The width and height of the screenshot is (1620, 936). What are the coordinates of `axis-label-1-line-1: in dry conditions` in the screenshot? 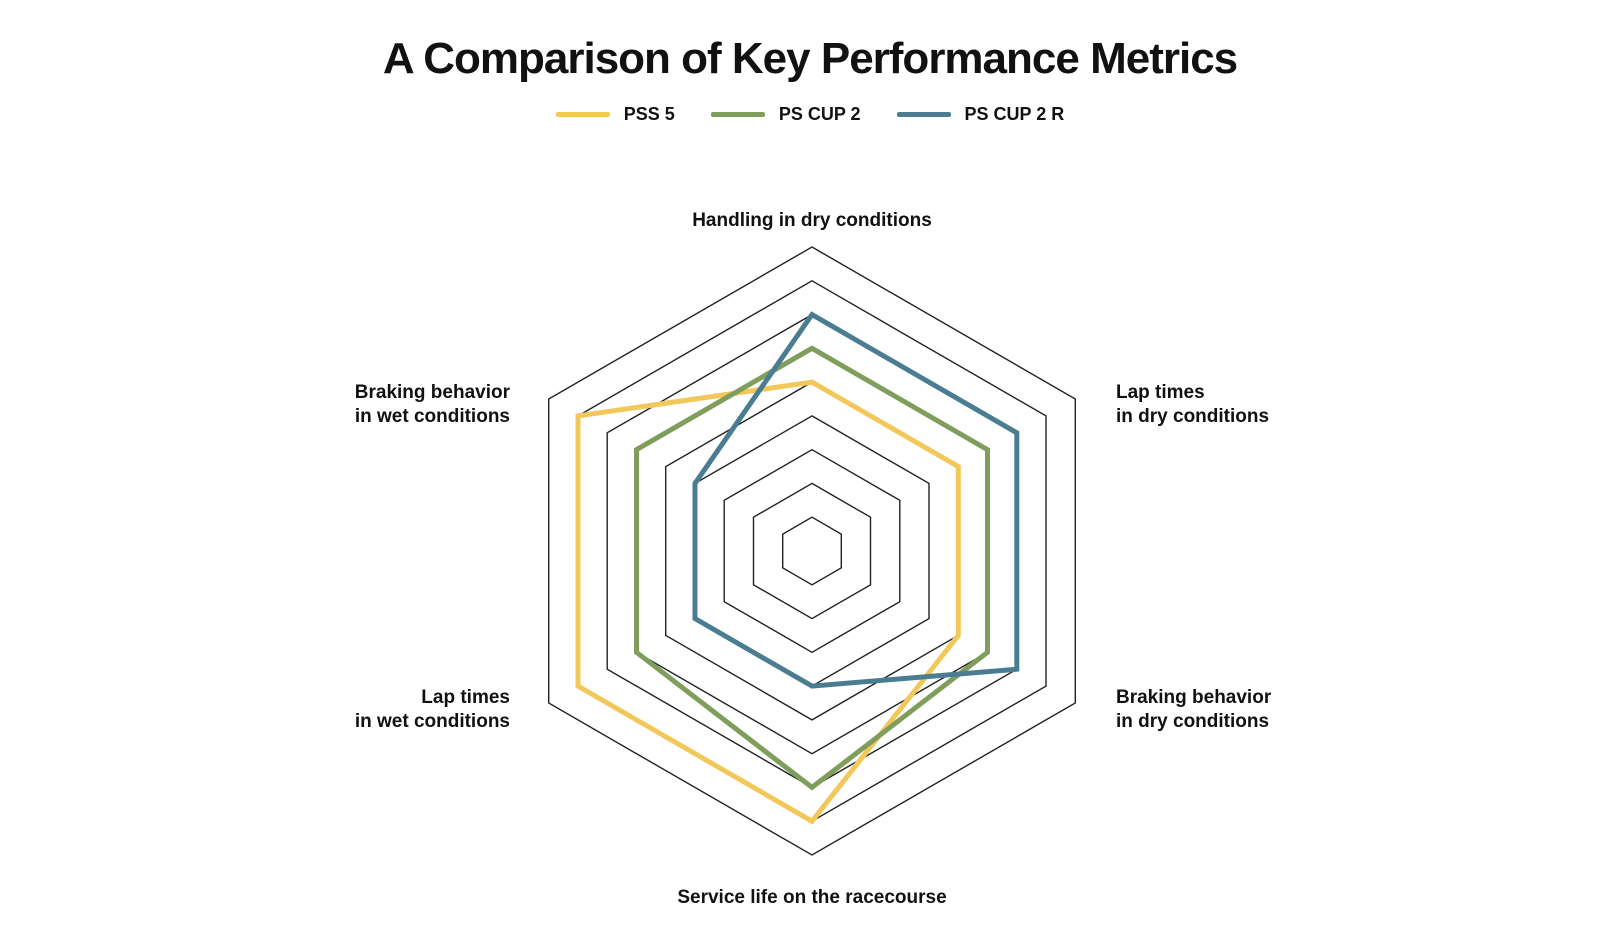 It's located at (1192, 416).